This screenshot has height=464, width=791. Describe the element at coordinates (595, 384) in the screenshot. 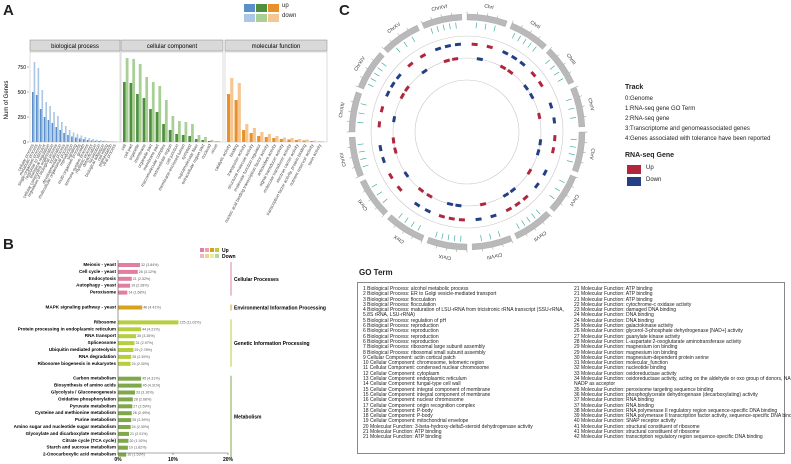

I see `go-term-item: NADP as acceptor` at that location.